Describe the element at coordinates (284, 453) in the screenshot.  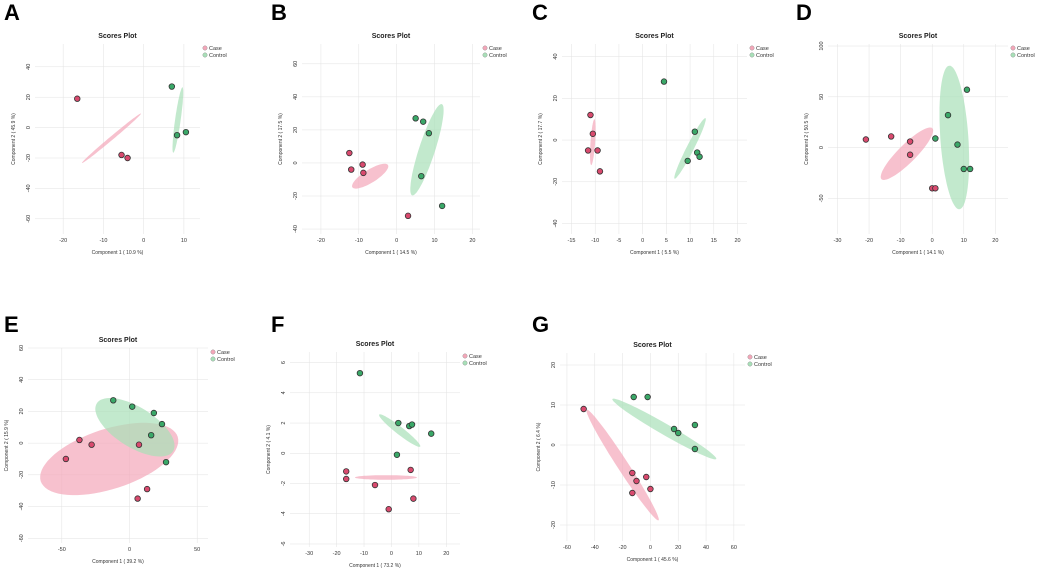
I see `y-tick-label: 0` at that location.